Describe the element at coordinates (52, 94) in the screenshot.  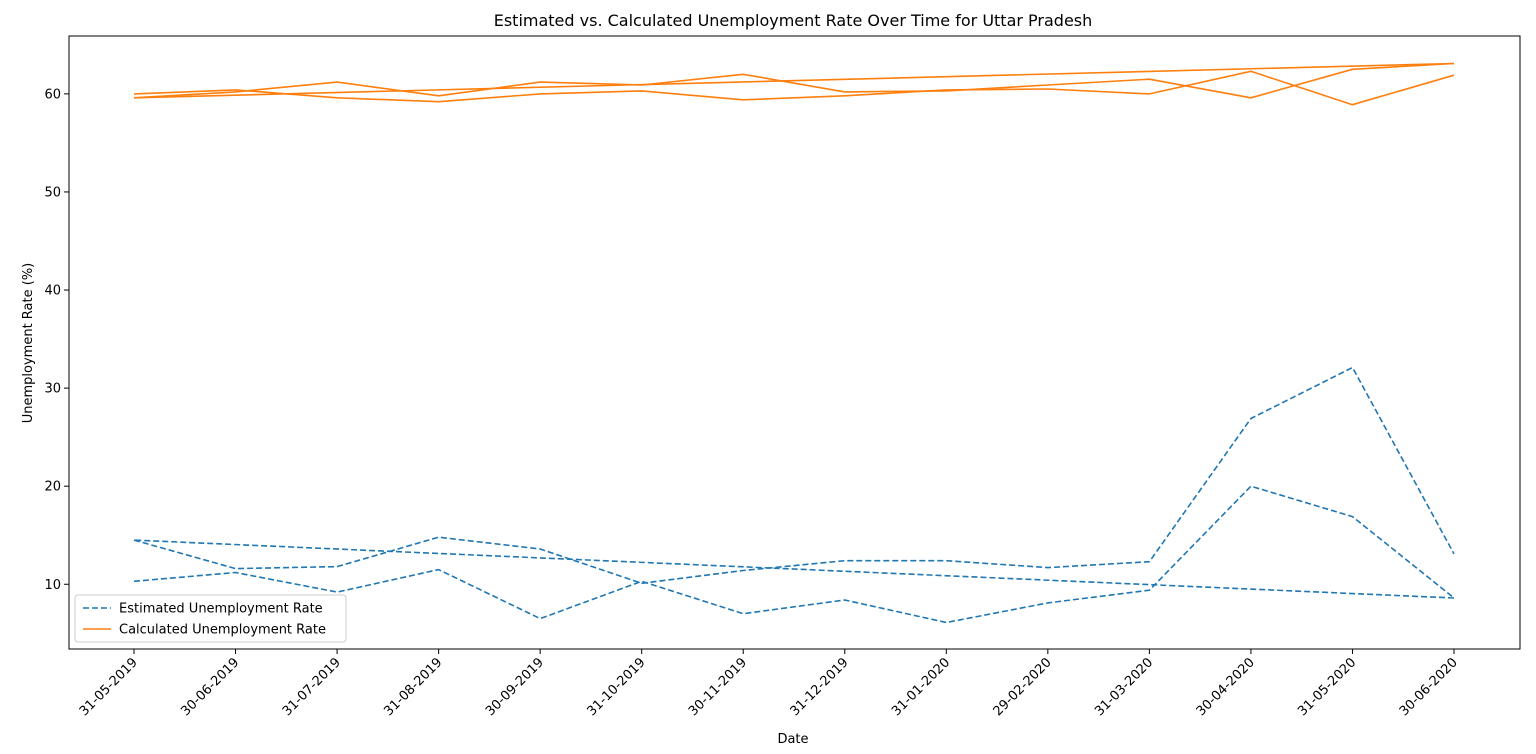
I see `y-tick-label: 60` at that location.